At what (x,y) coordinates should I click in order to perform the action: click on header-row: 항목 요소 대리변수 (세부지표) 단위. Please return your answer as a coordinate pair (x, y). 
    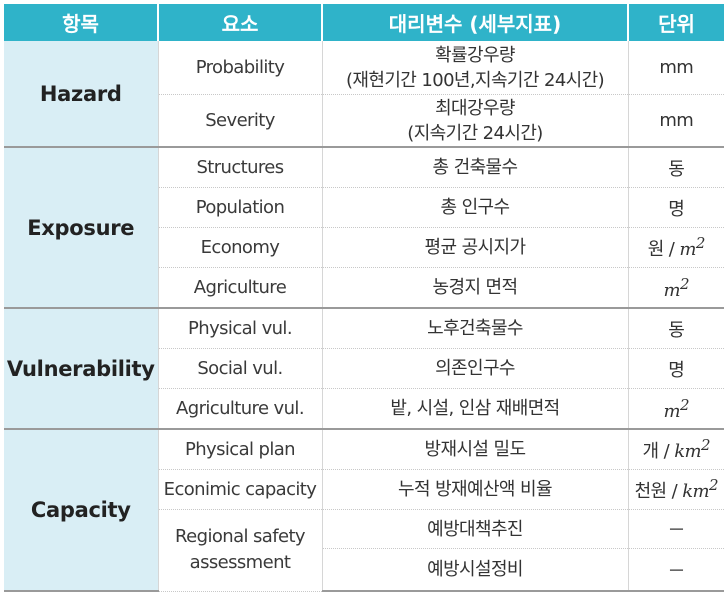
    Looking at the image, I should click on (364, 22).